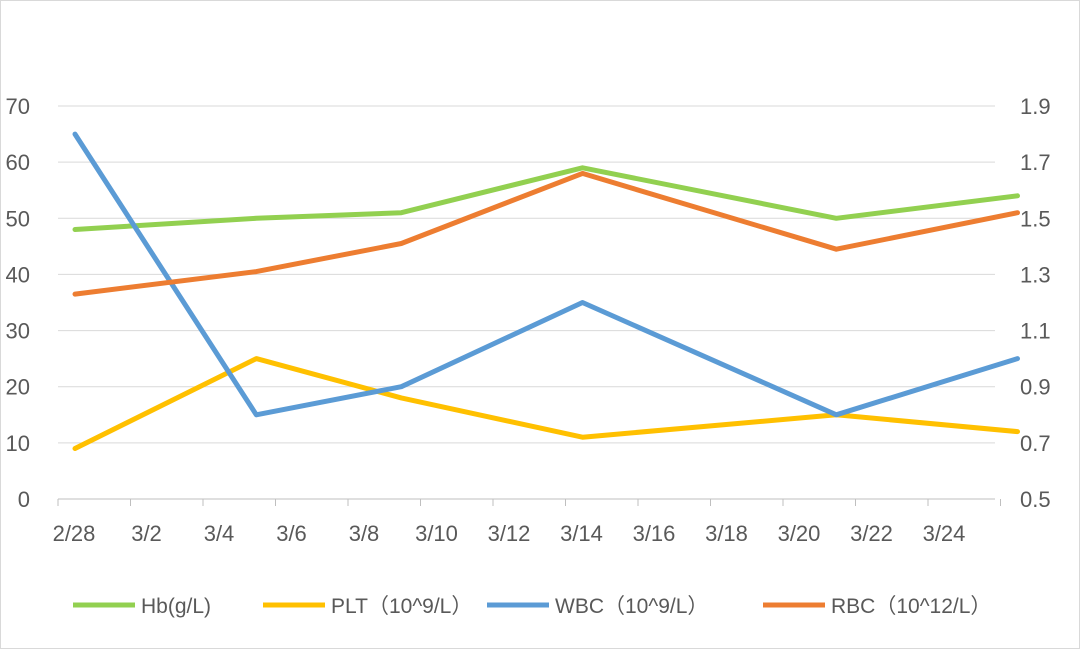 The image size is (1080, 649). Describe the element at coordinates (74, 533) in the screenshot. I see `x-tick-label: 2/28` at that location.